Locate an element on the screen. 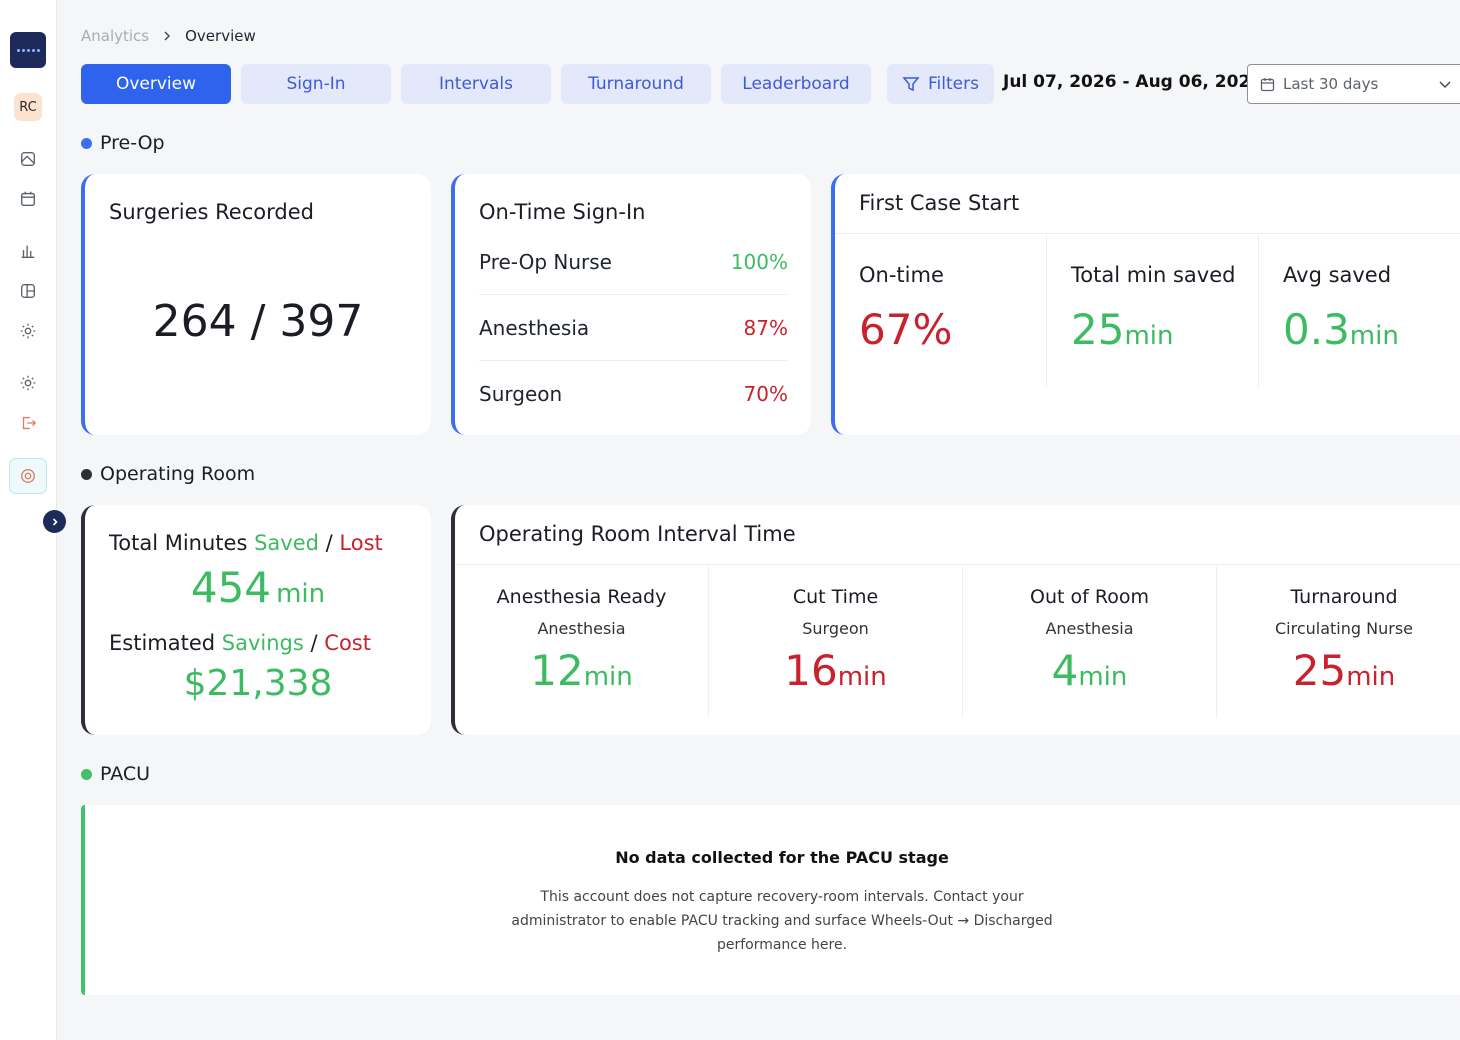 This screenshot has height=1040, width=1460. interval-turnaround: Turnaround Circulating Nurse 25min is located at coordinates (1338, 642).